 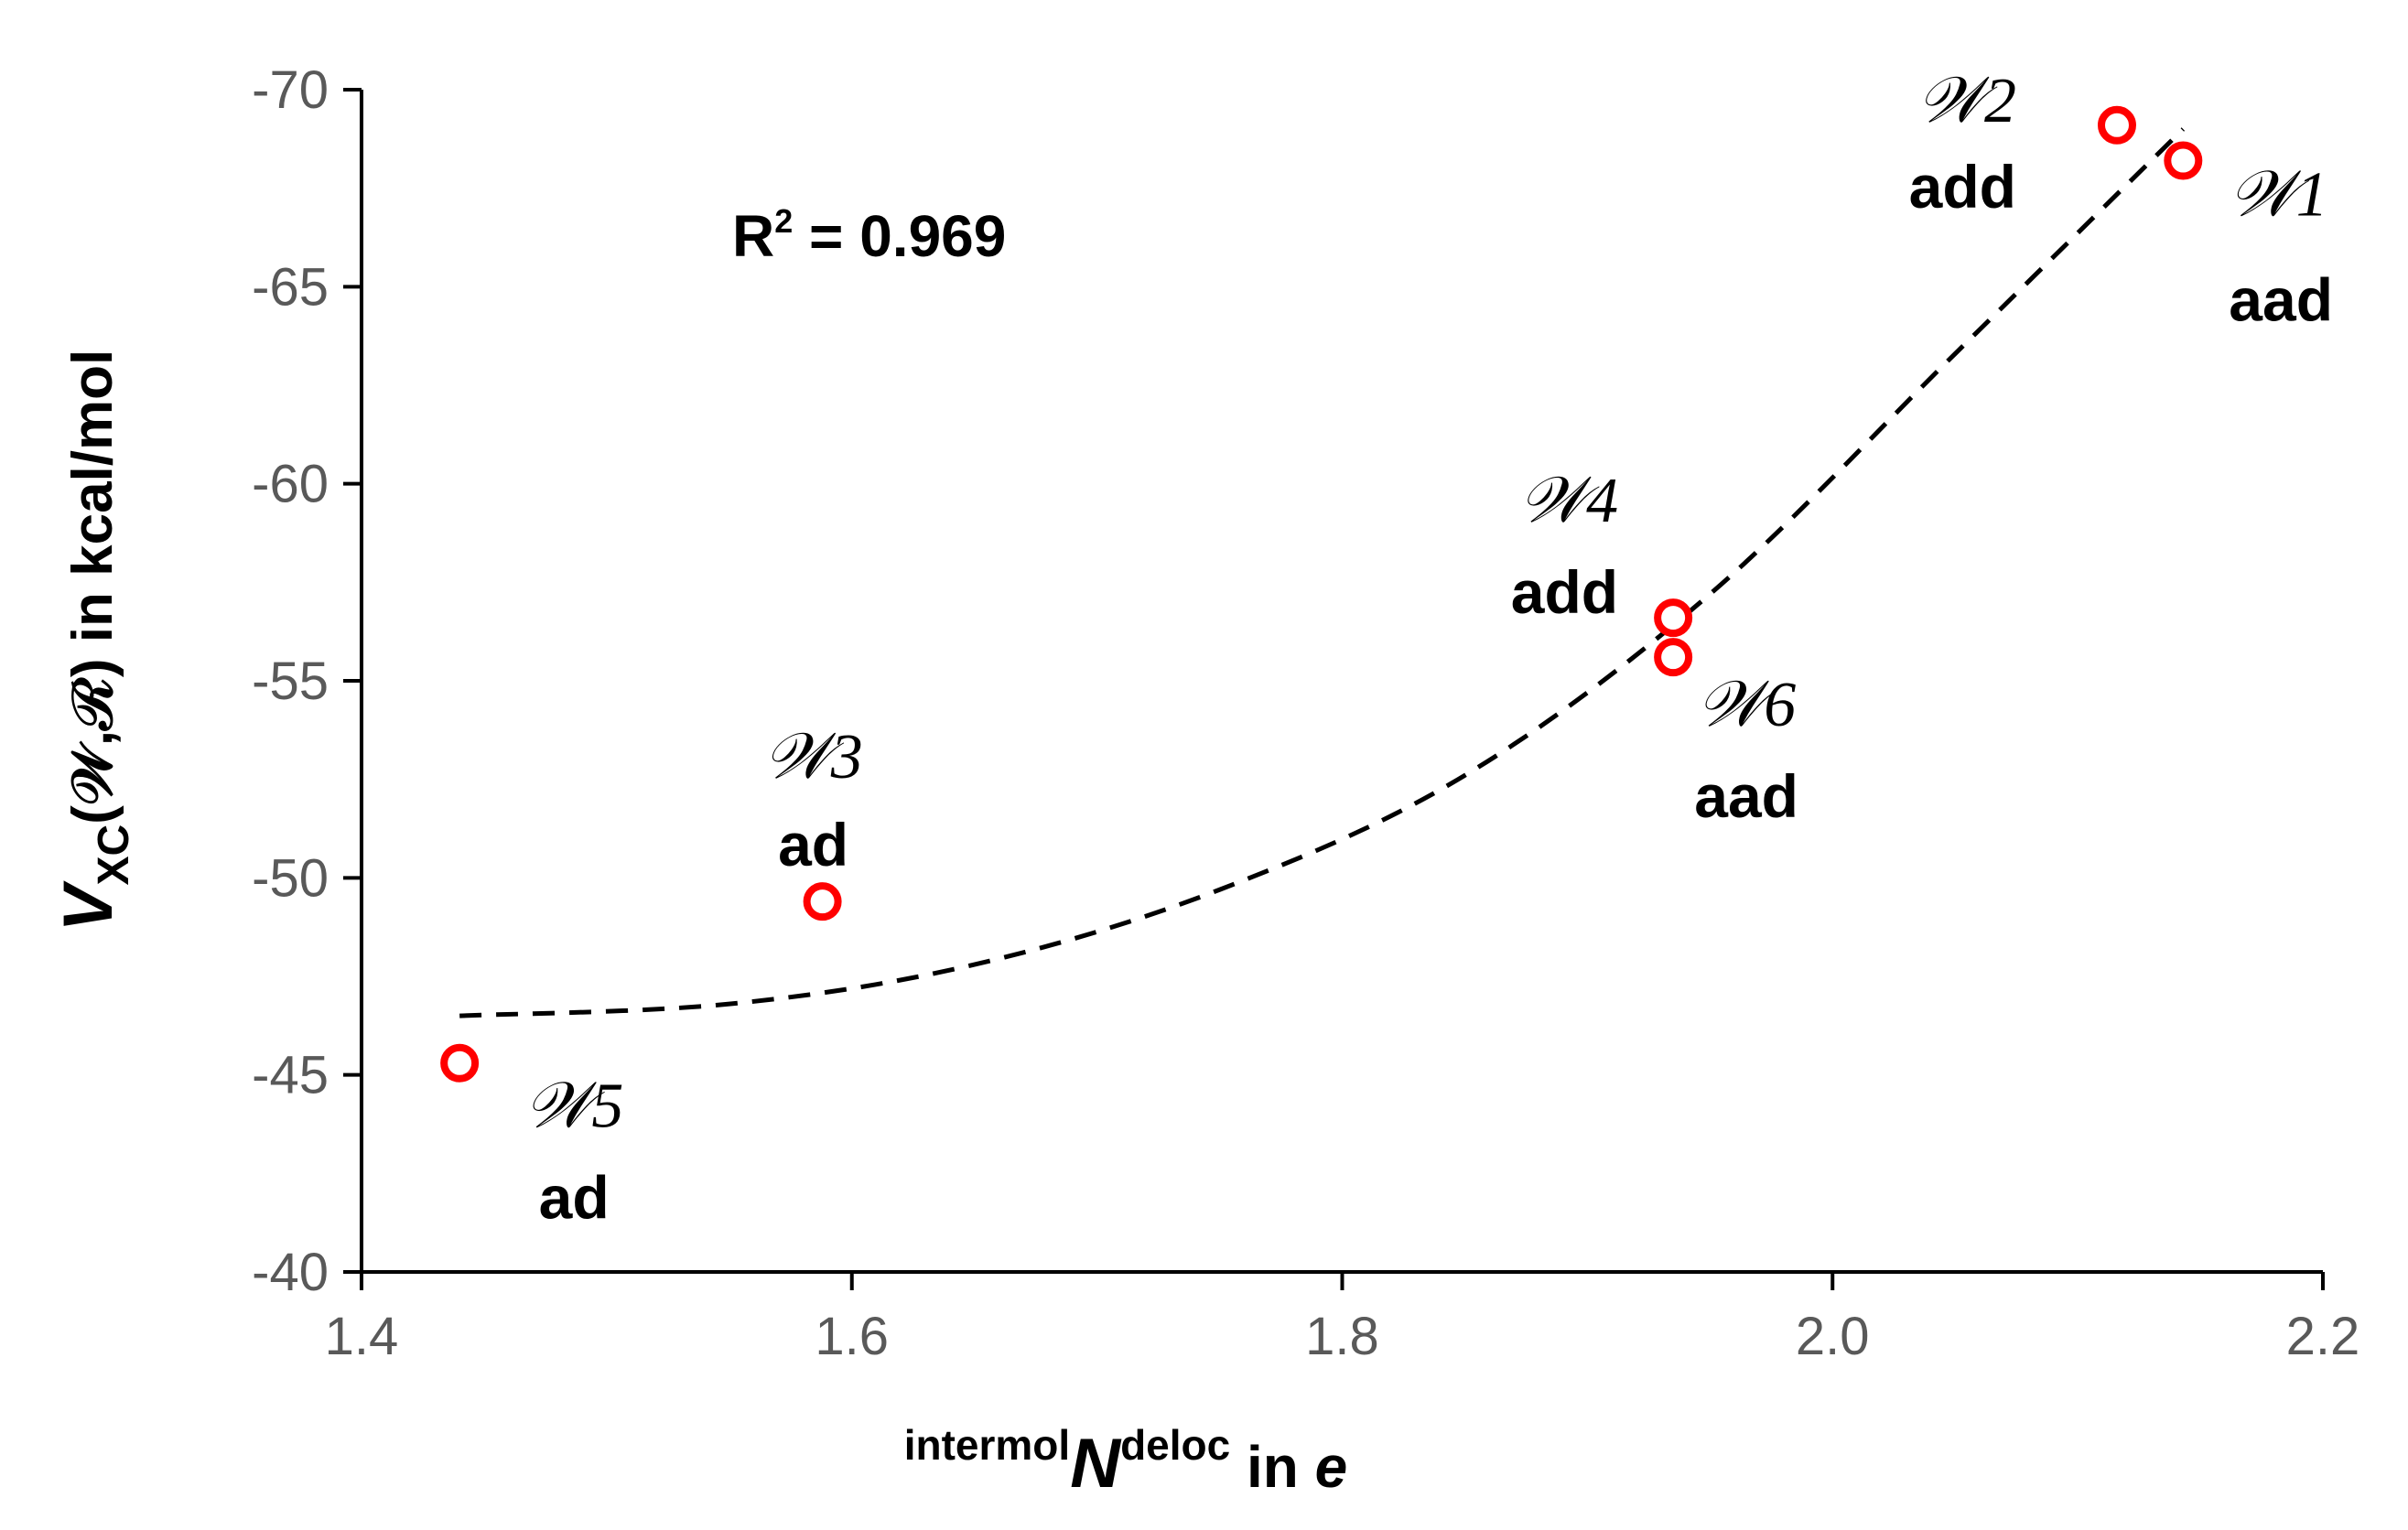 What do you see at coordinates (573, 1107) in the screenshot?
I see `point-name-label: 𝒲5` at bounding box center [573, 1107].